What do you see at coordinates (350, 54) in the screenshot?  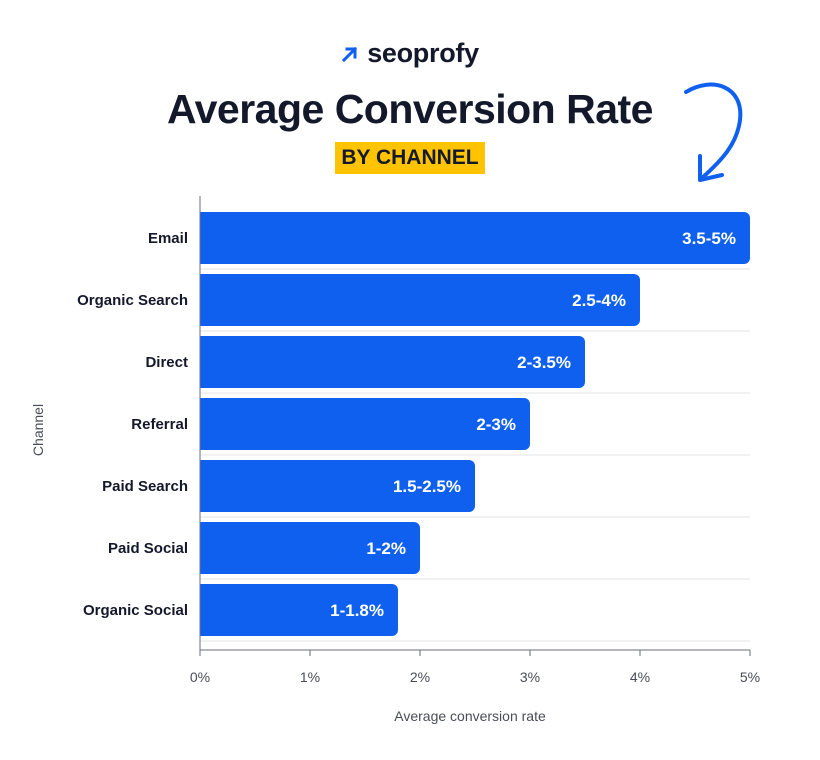 I see `arrow-up-right-icon` at bounding box center [350, 54].